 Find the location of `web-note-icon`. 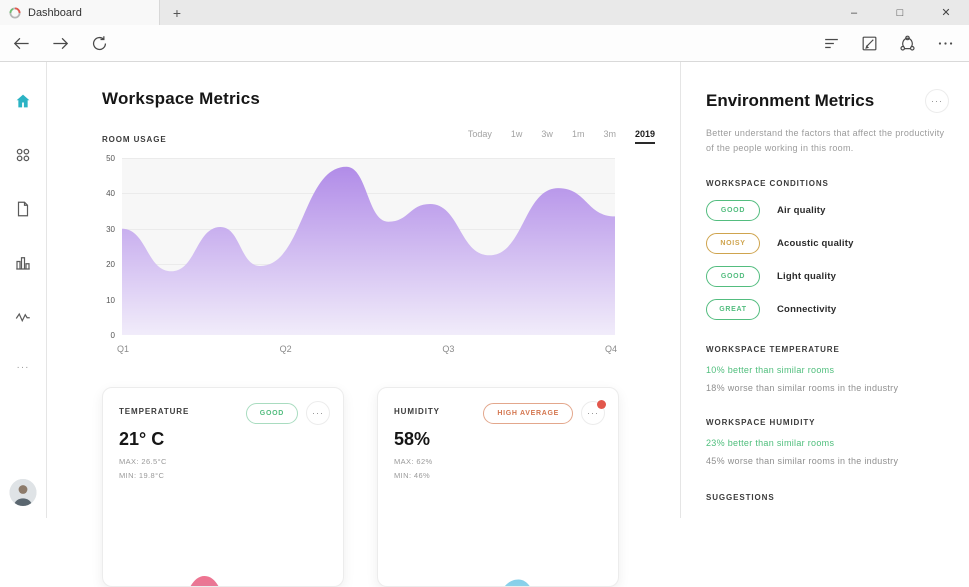

web-note-icon is located at coordinates (869, 43).